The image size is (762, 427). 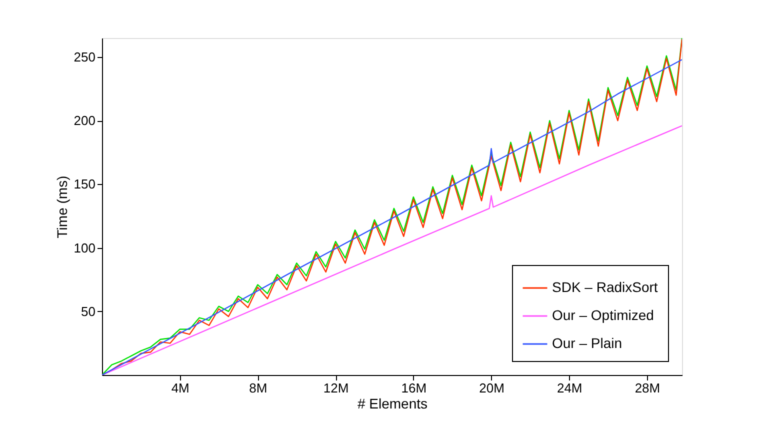 What do you see at coordinates (603, 315) in the screenshot?
I see `legend-label: Our – Optimized` at bounding box center [603, 315].